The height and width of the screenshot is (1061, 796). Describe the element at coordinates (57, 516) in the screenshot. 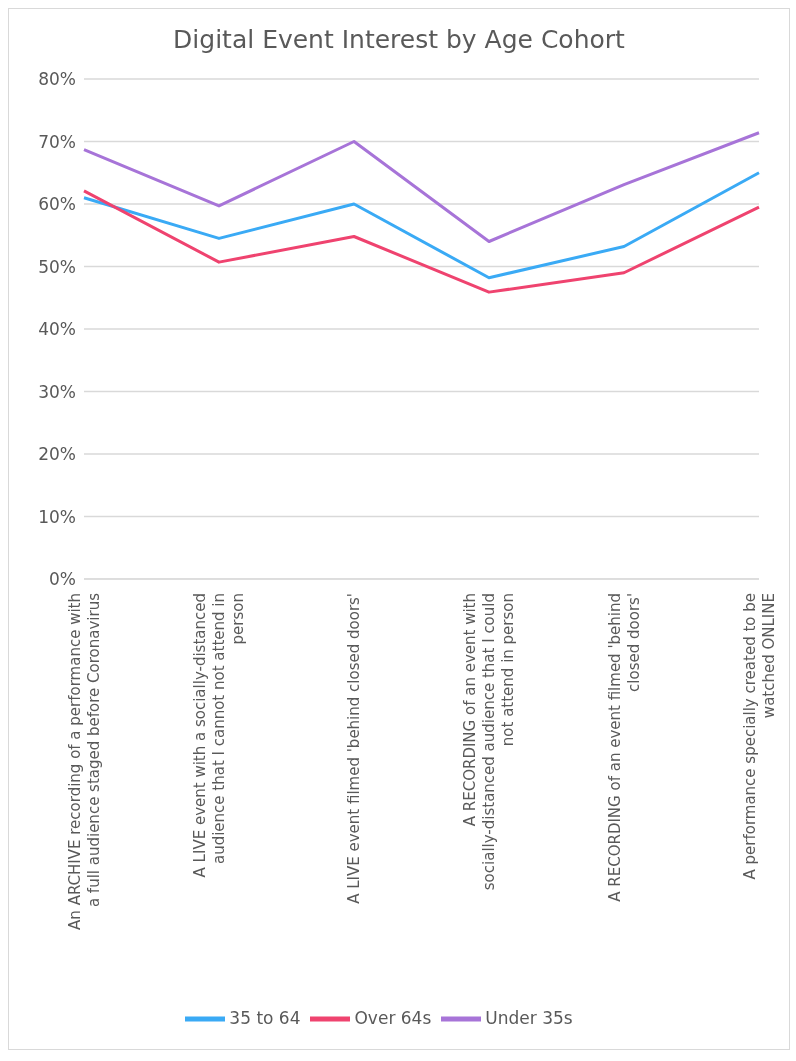

I see `y-tick-label: 10%` at that location.